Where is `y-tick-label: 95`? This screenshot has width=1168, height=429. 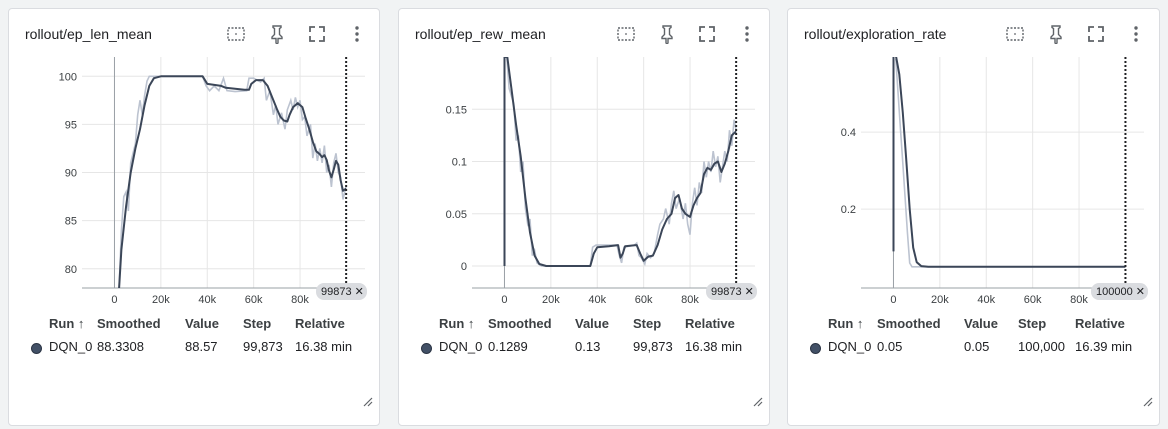
y-tick-label: 95 is located at coordinates (71, 125).